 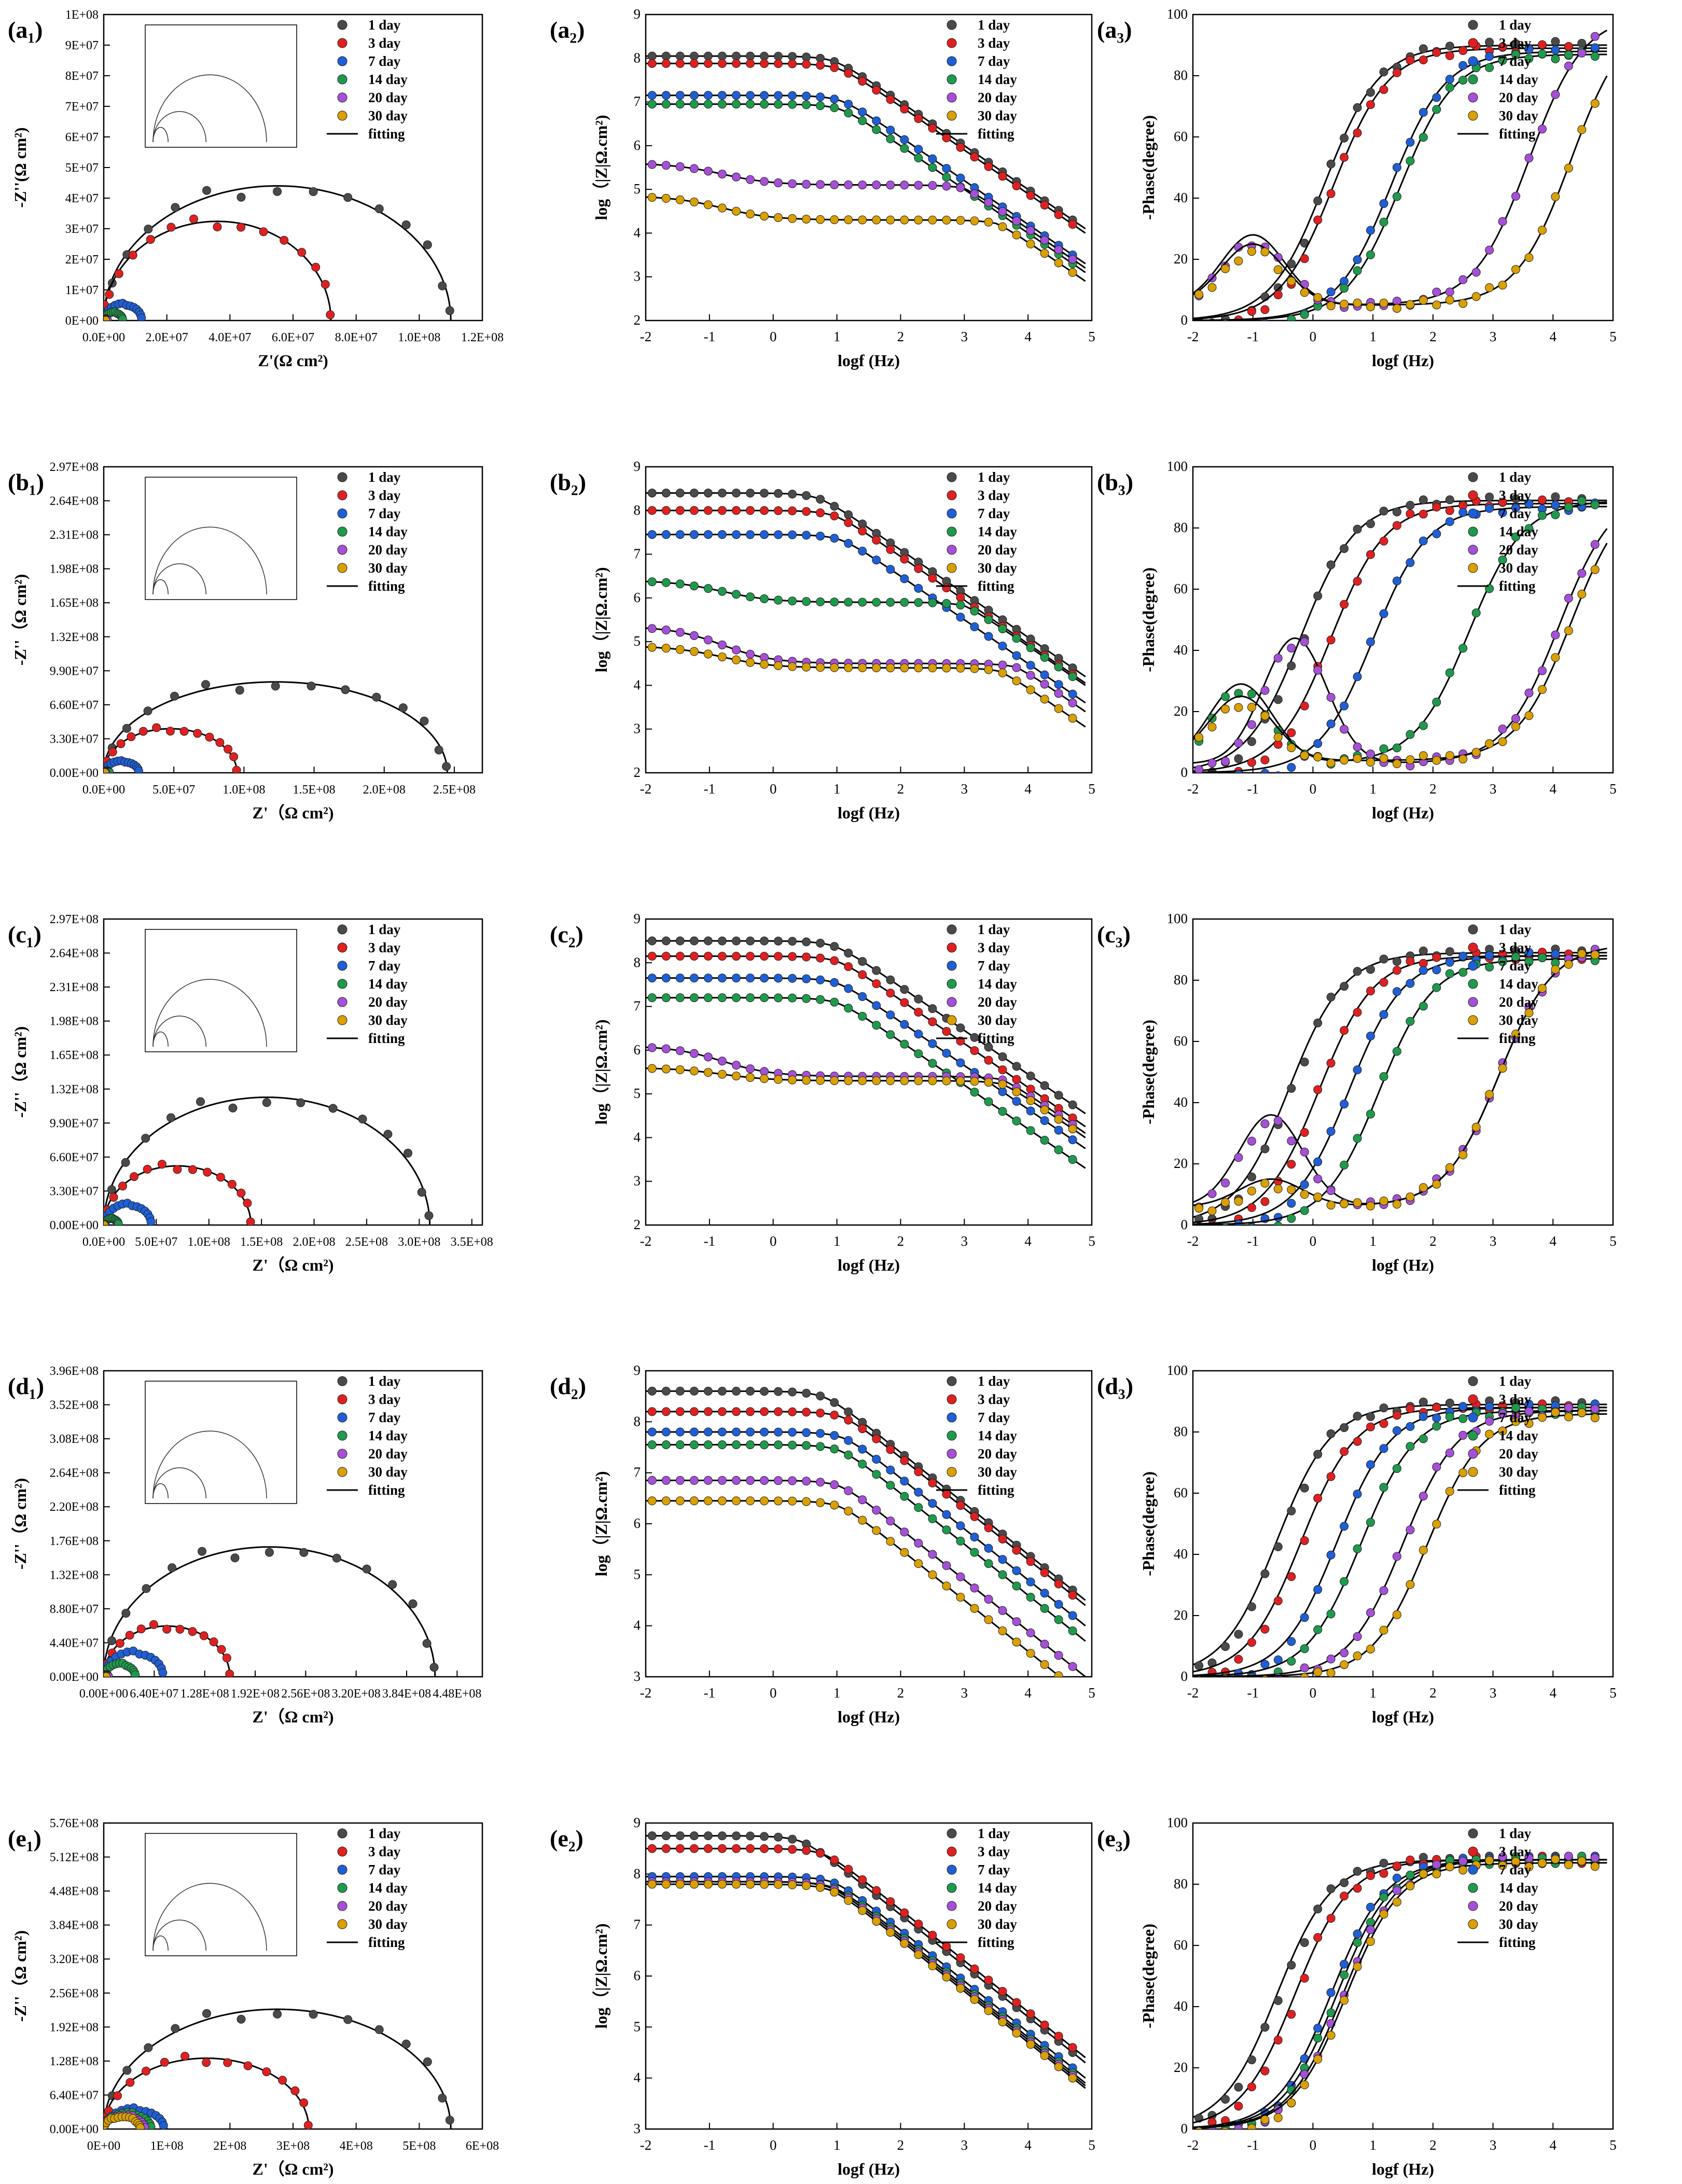 I want to click on y-tick-label: 40, so click(x=1181, y=650).